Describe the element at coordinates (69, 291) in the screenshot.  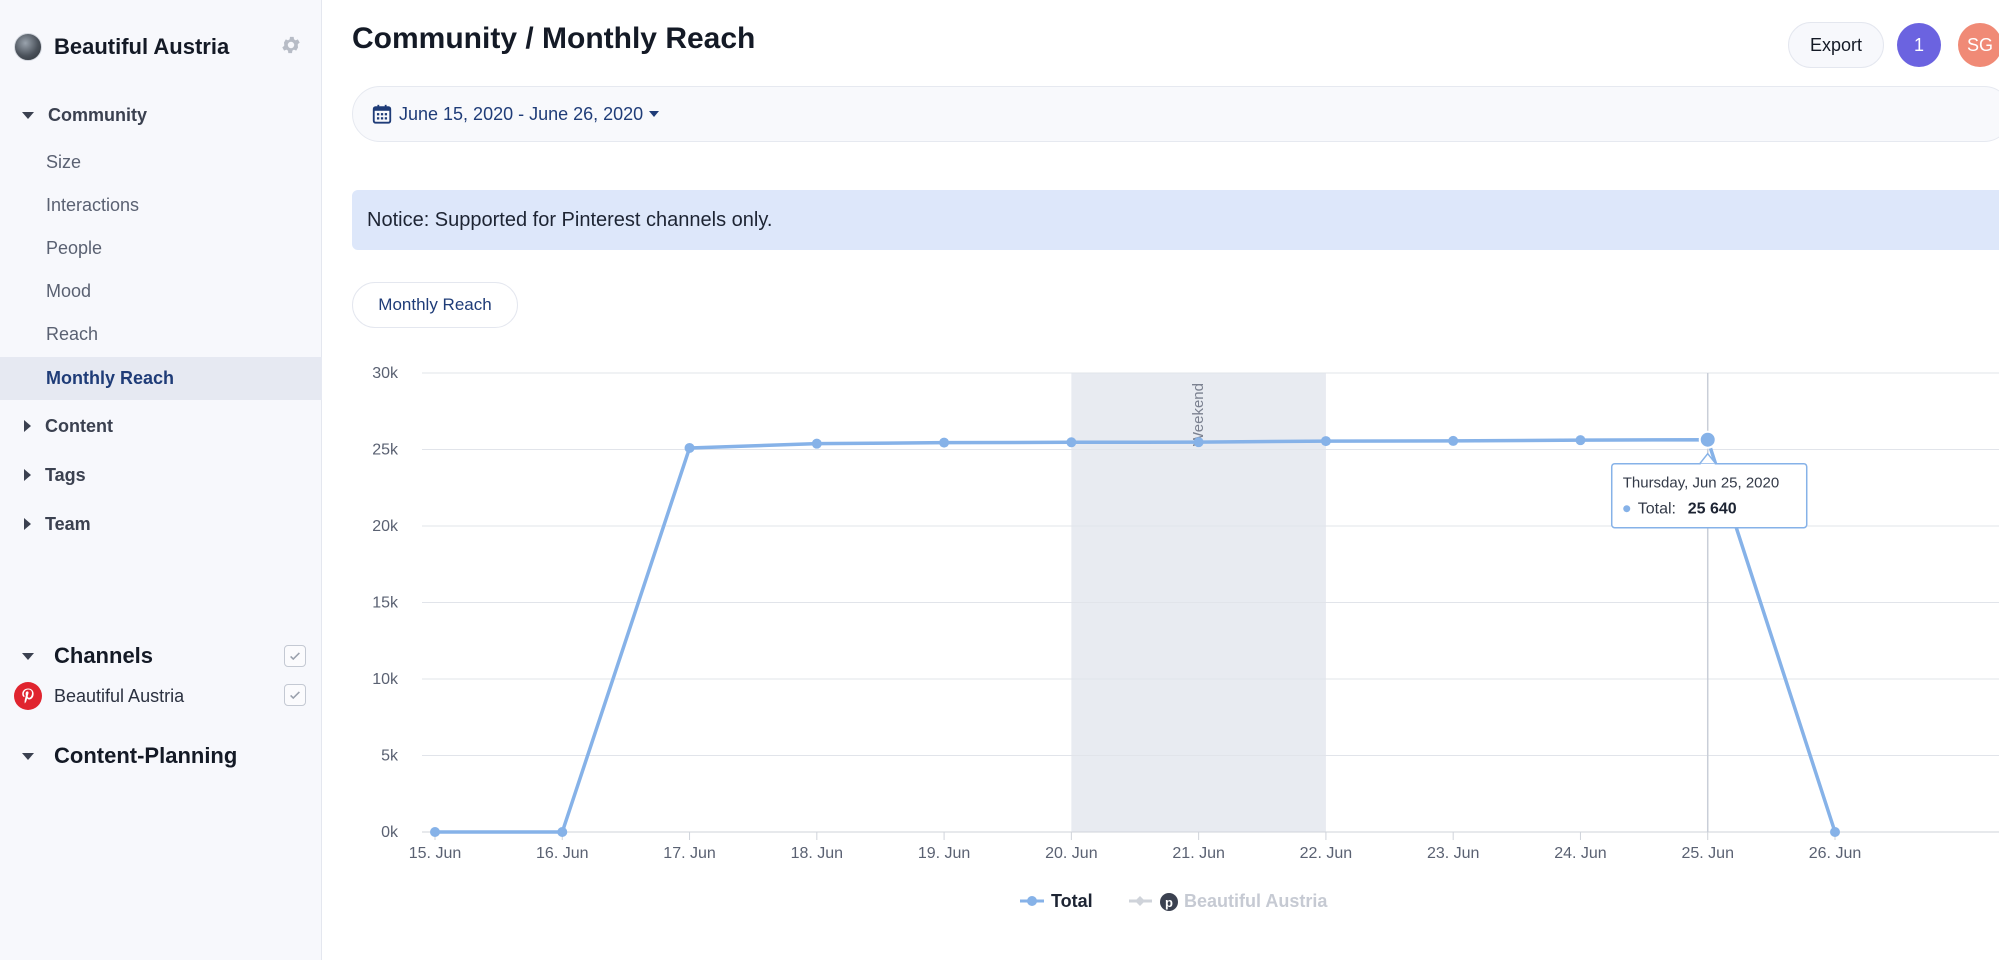
I see `sidebar-item-mood: Mood` at that location.